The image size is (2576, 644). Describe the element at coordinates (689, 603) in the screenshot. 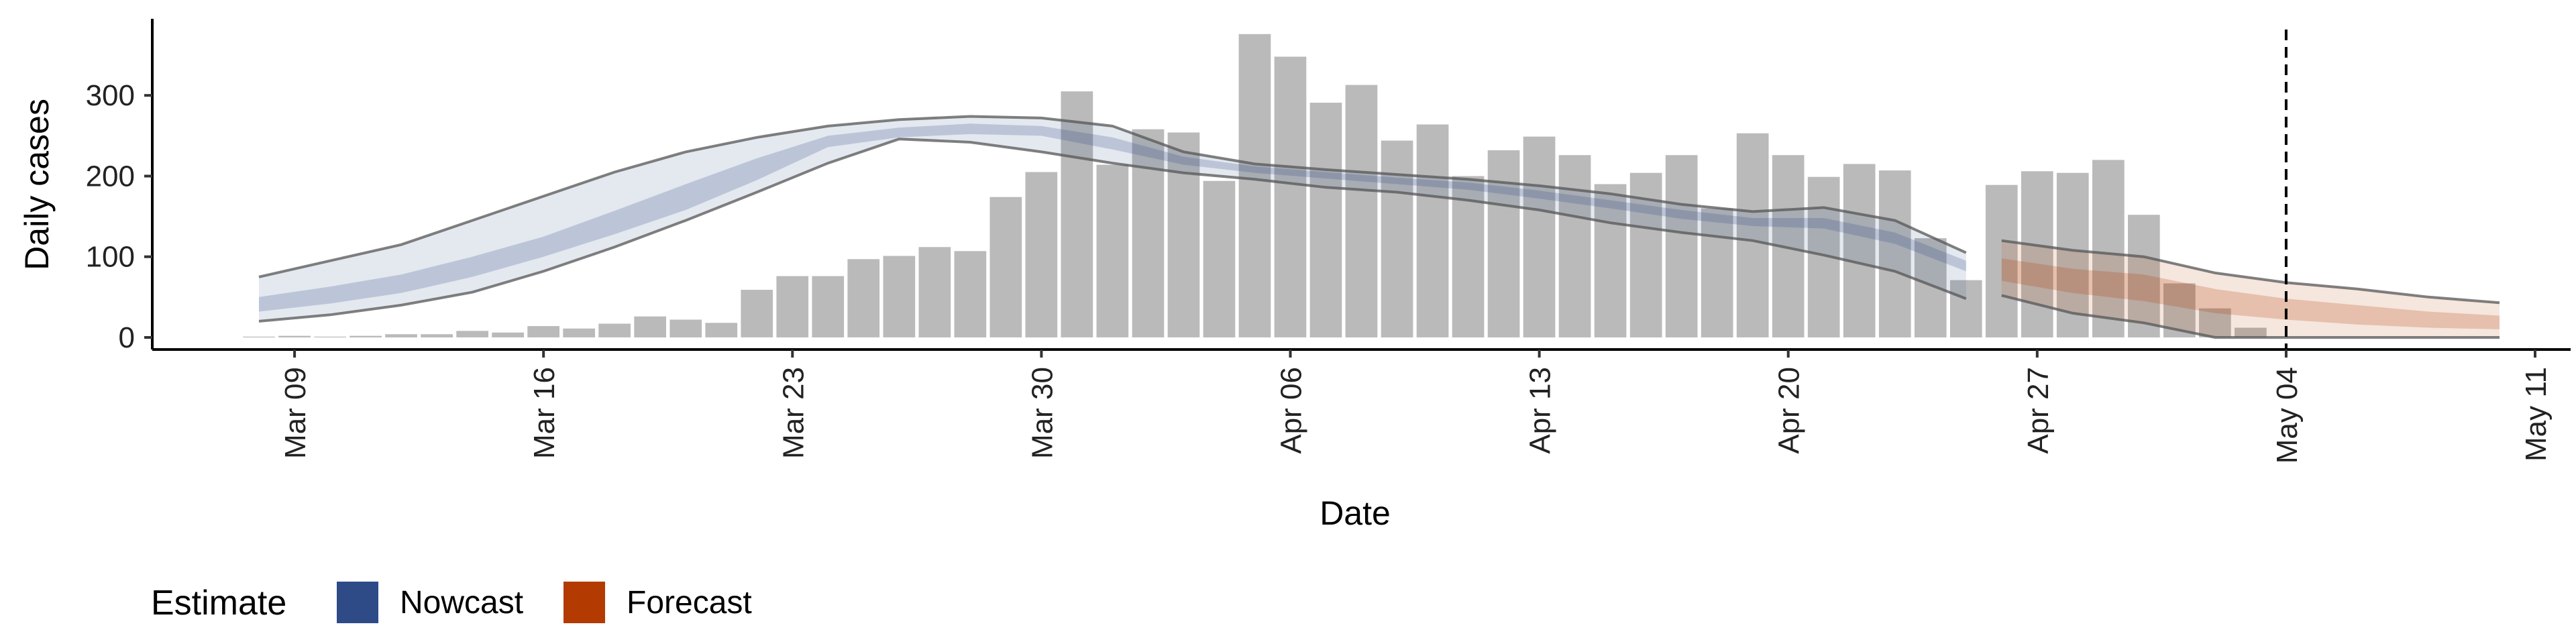

I see `legend-label-forecast: Forecast` at that location.